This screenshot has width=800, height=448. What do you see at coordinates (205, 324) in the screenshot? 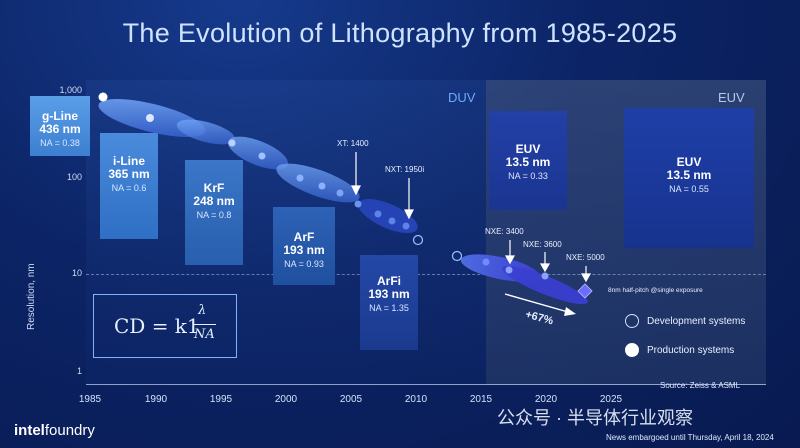
I see `formula-fraction-bar` at bounding box center [205, 324].